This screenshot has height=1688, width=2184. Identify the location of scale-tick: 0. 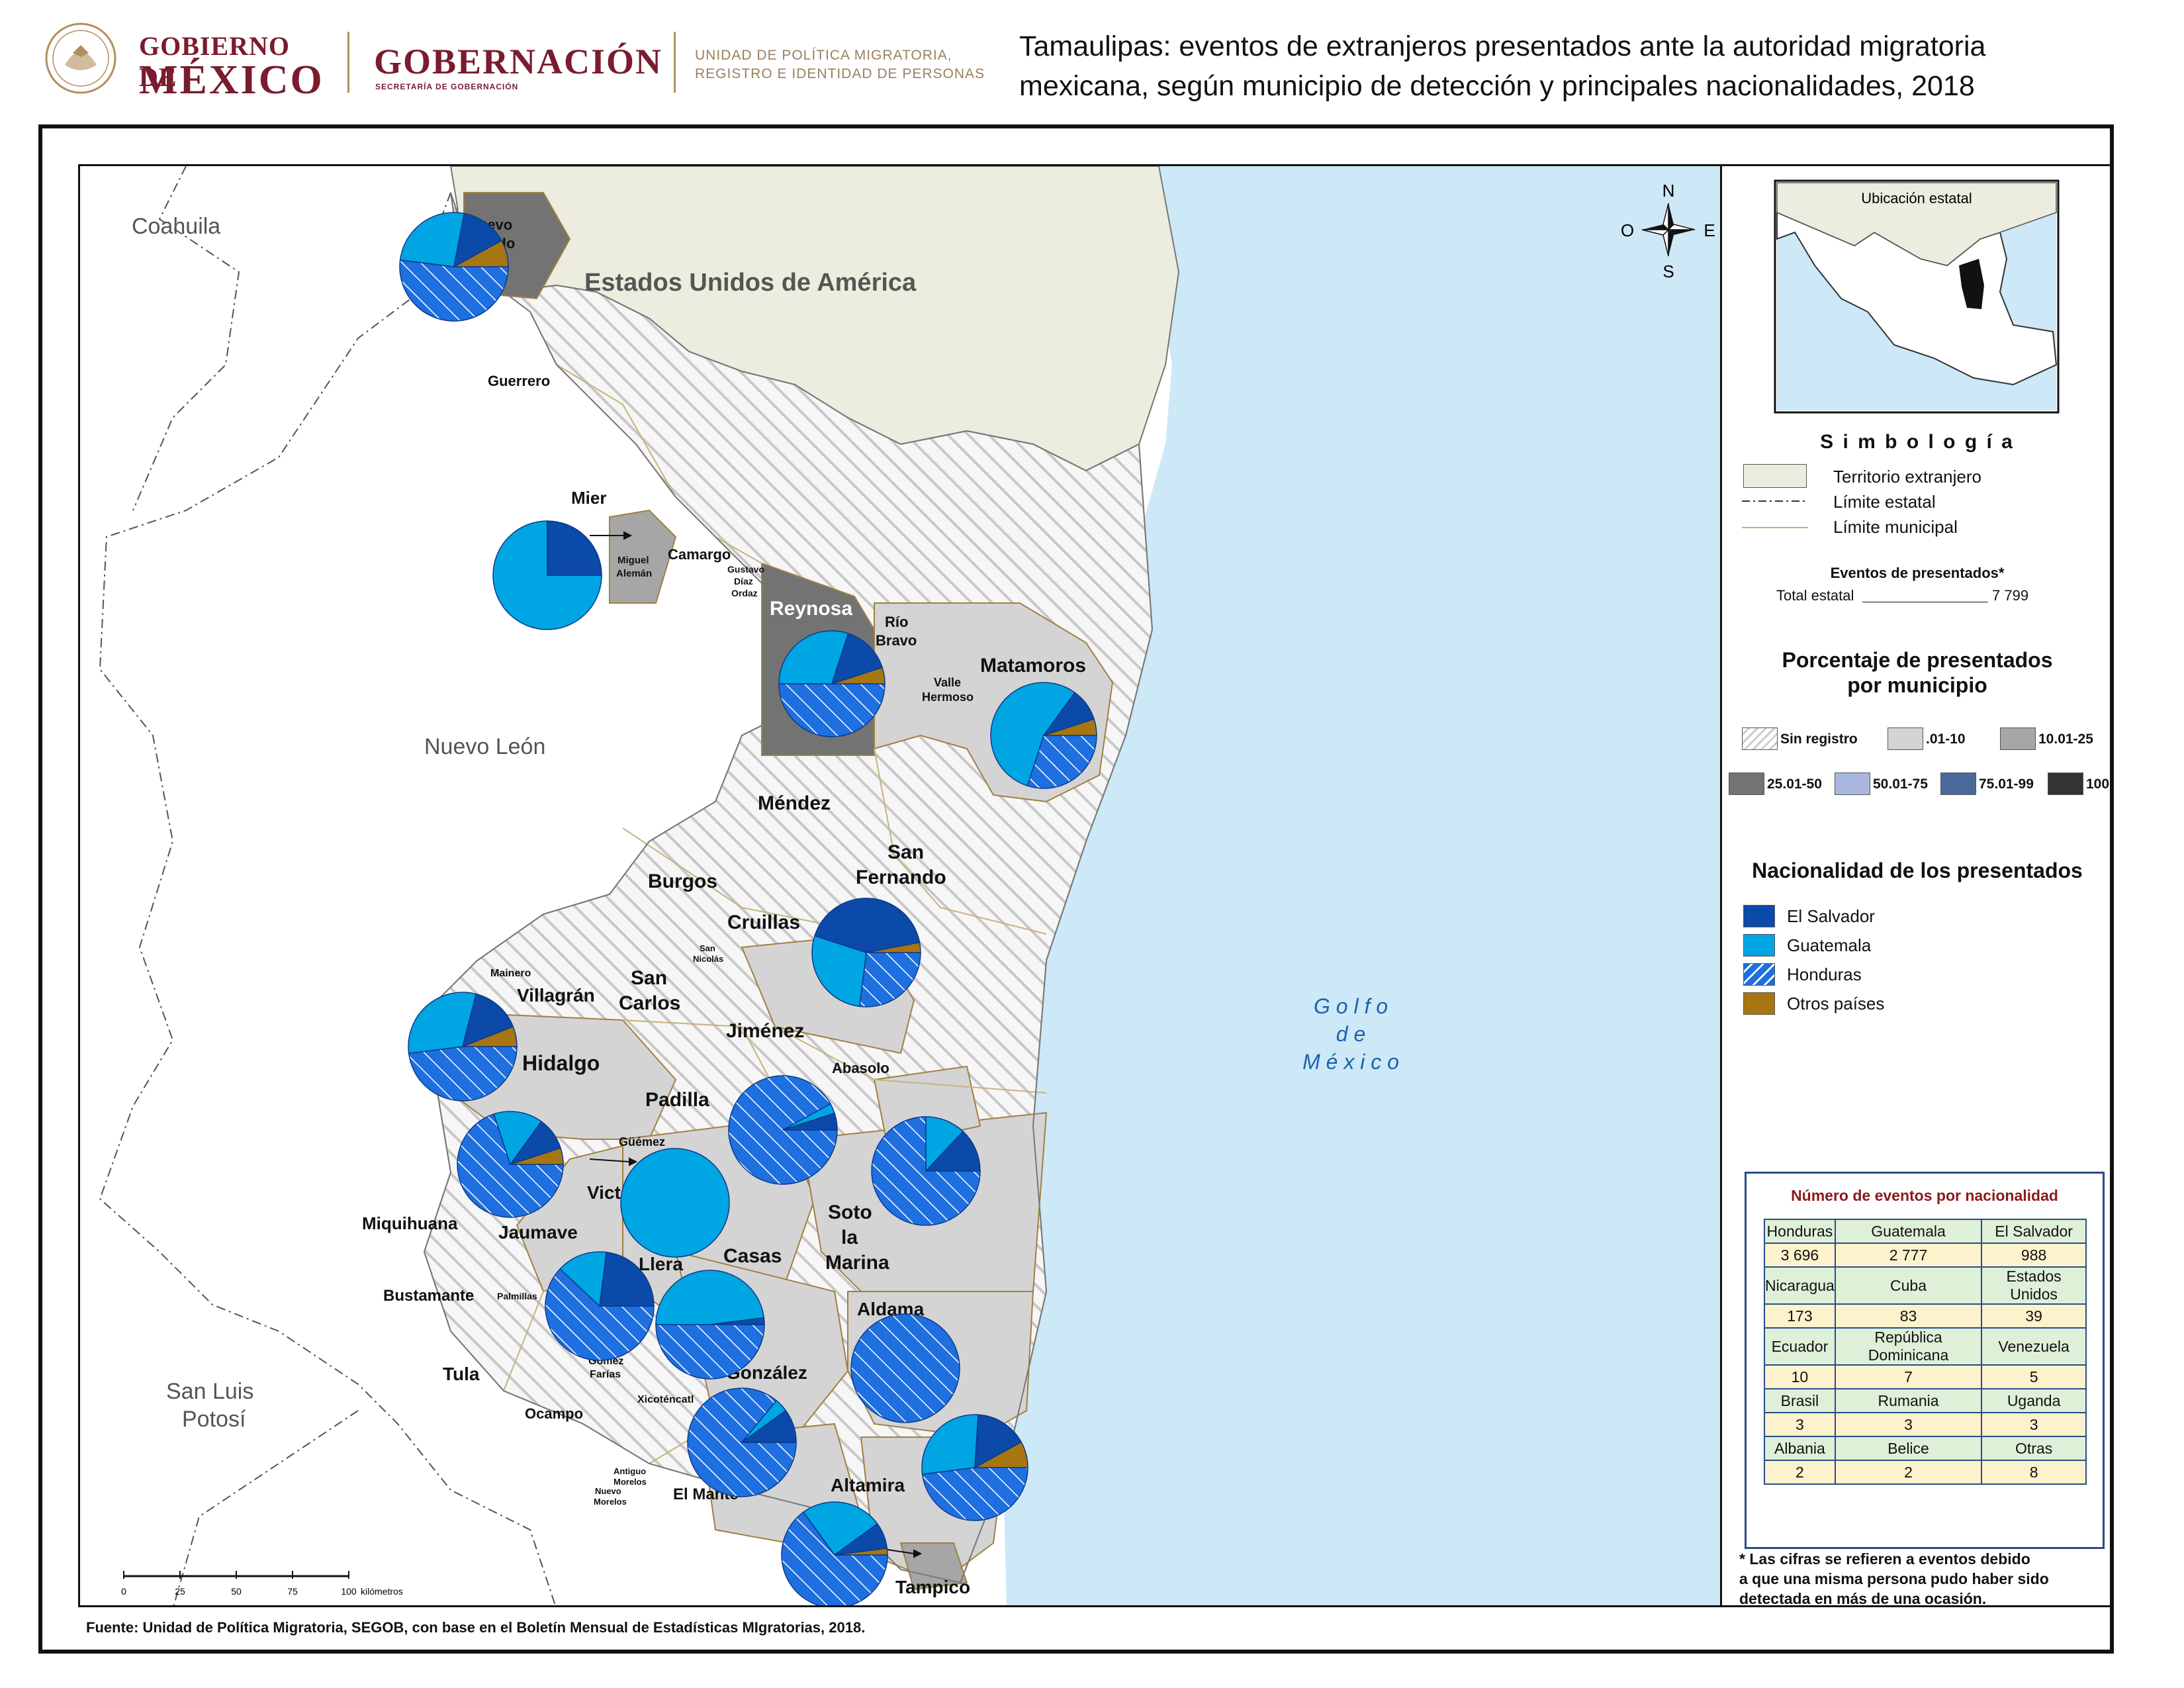
(124, 1591).